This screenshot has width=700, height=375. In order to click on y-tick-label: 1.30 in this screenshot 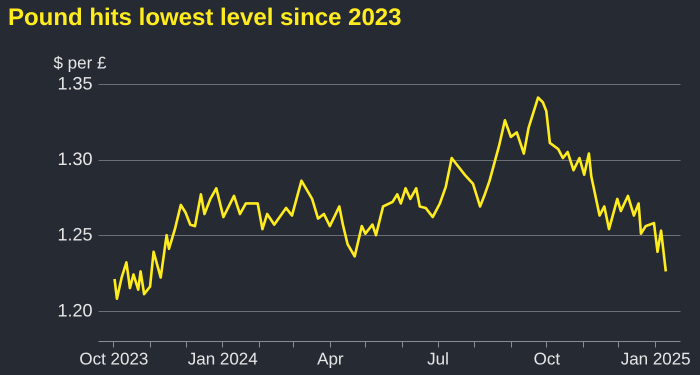, I will do `click(74, 159)`.